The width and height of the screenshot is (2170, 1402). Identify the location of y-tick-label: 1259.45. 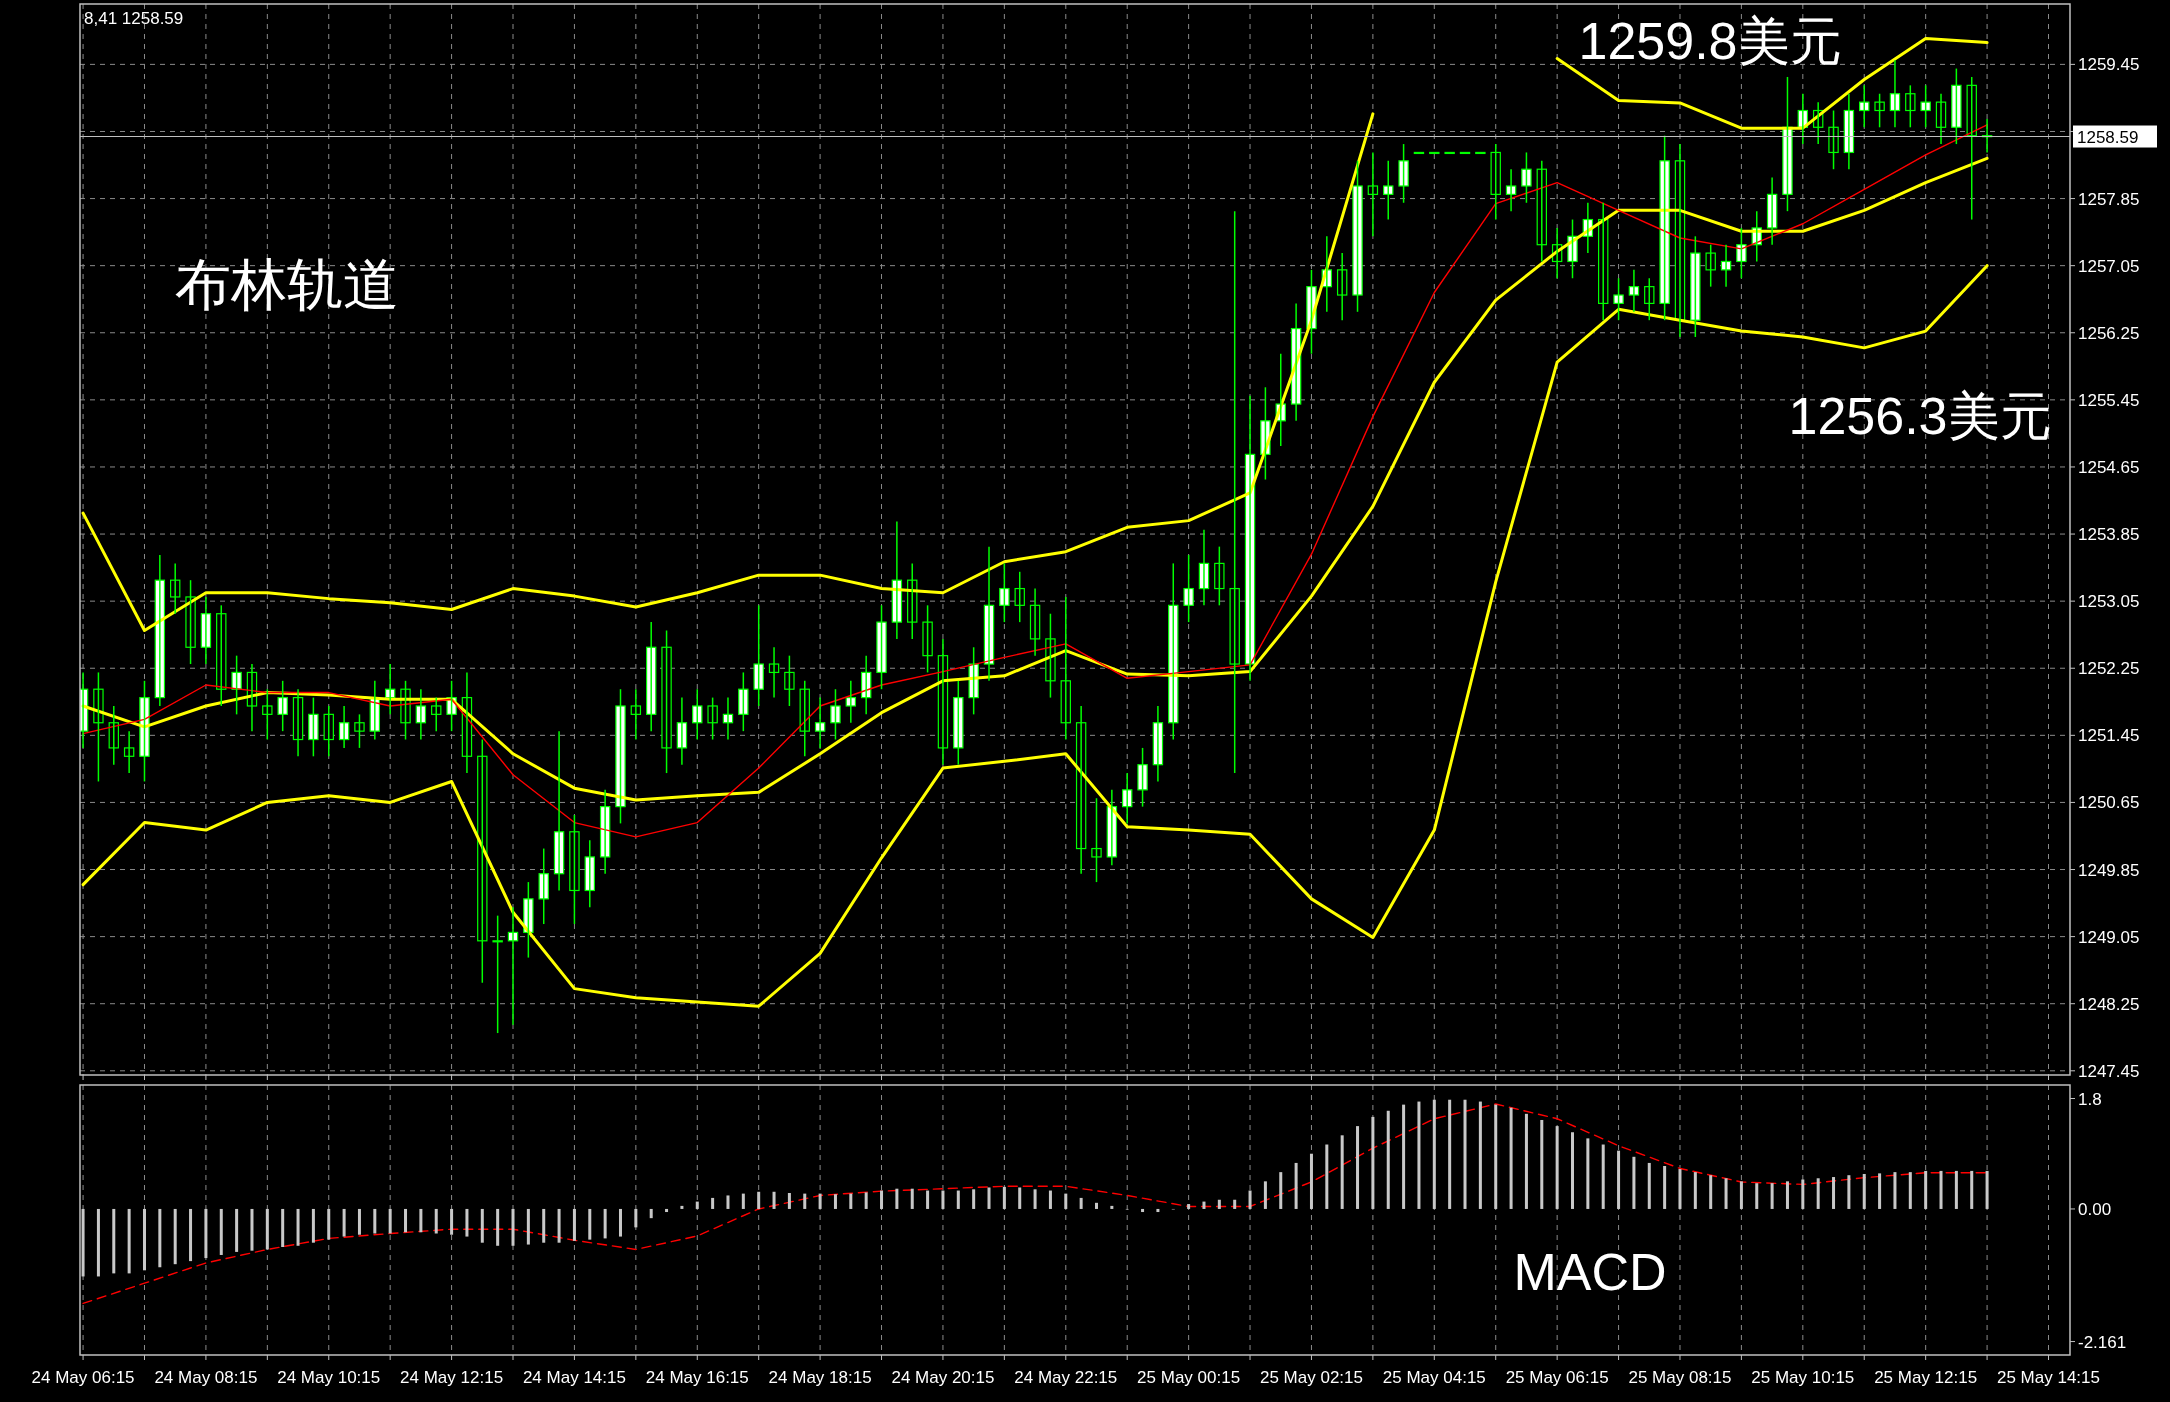
(2109, 65).